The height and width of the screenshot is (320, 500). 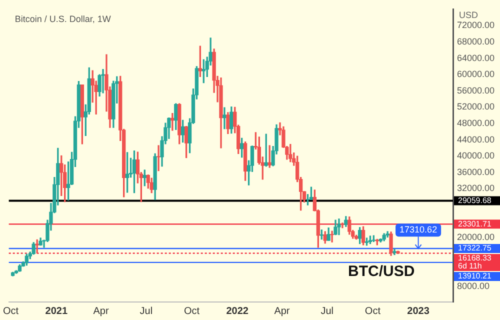 I want to click on y-axis-title: USD, so click(x=468, y=15).